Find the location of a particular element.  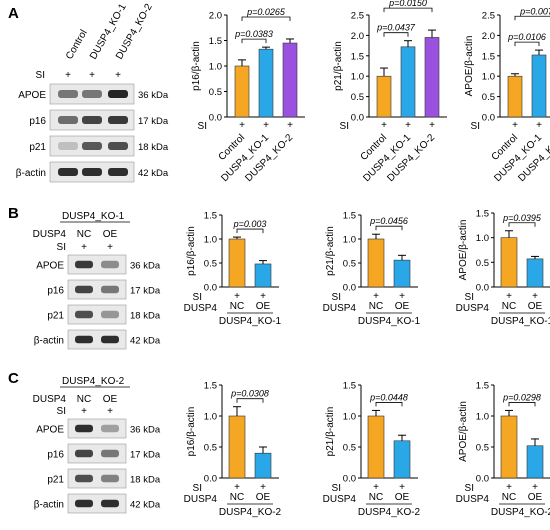

bar-control is located at coordinates (384, 96).